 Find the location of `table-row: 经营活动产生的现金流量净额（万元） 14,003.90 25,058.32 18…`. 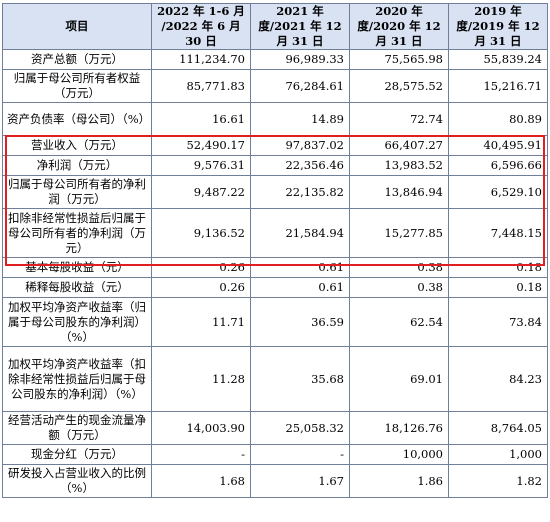

table-row: 经营活动产生的现金流量净额（万元） 14,003.90 25,058.32 18… is located at coordinates (275, 428).